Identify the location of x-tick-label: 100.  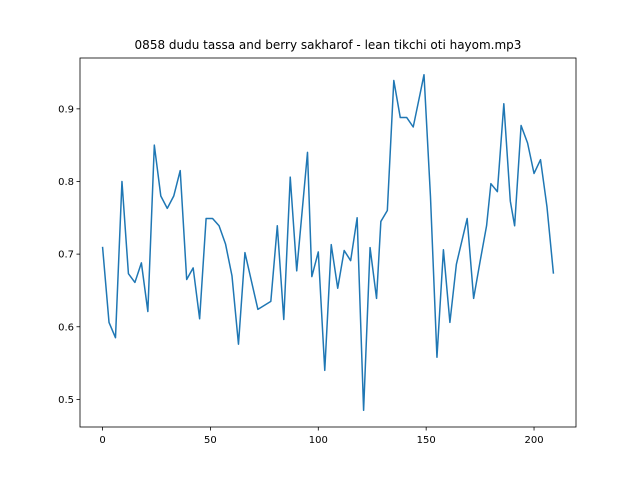
(318, 440).